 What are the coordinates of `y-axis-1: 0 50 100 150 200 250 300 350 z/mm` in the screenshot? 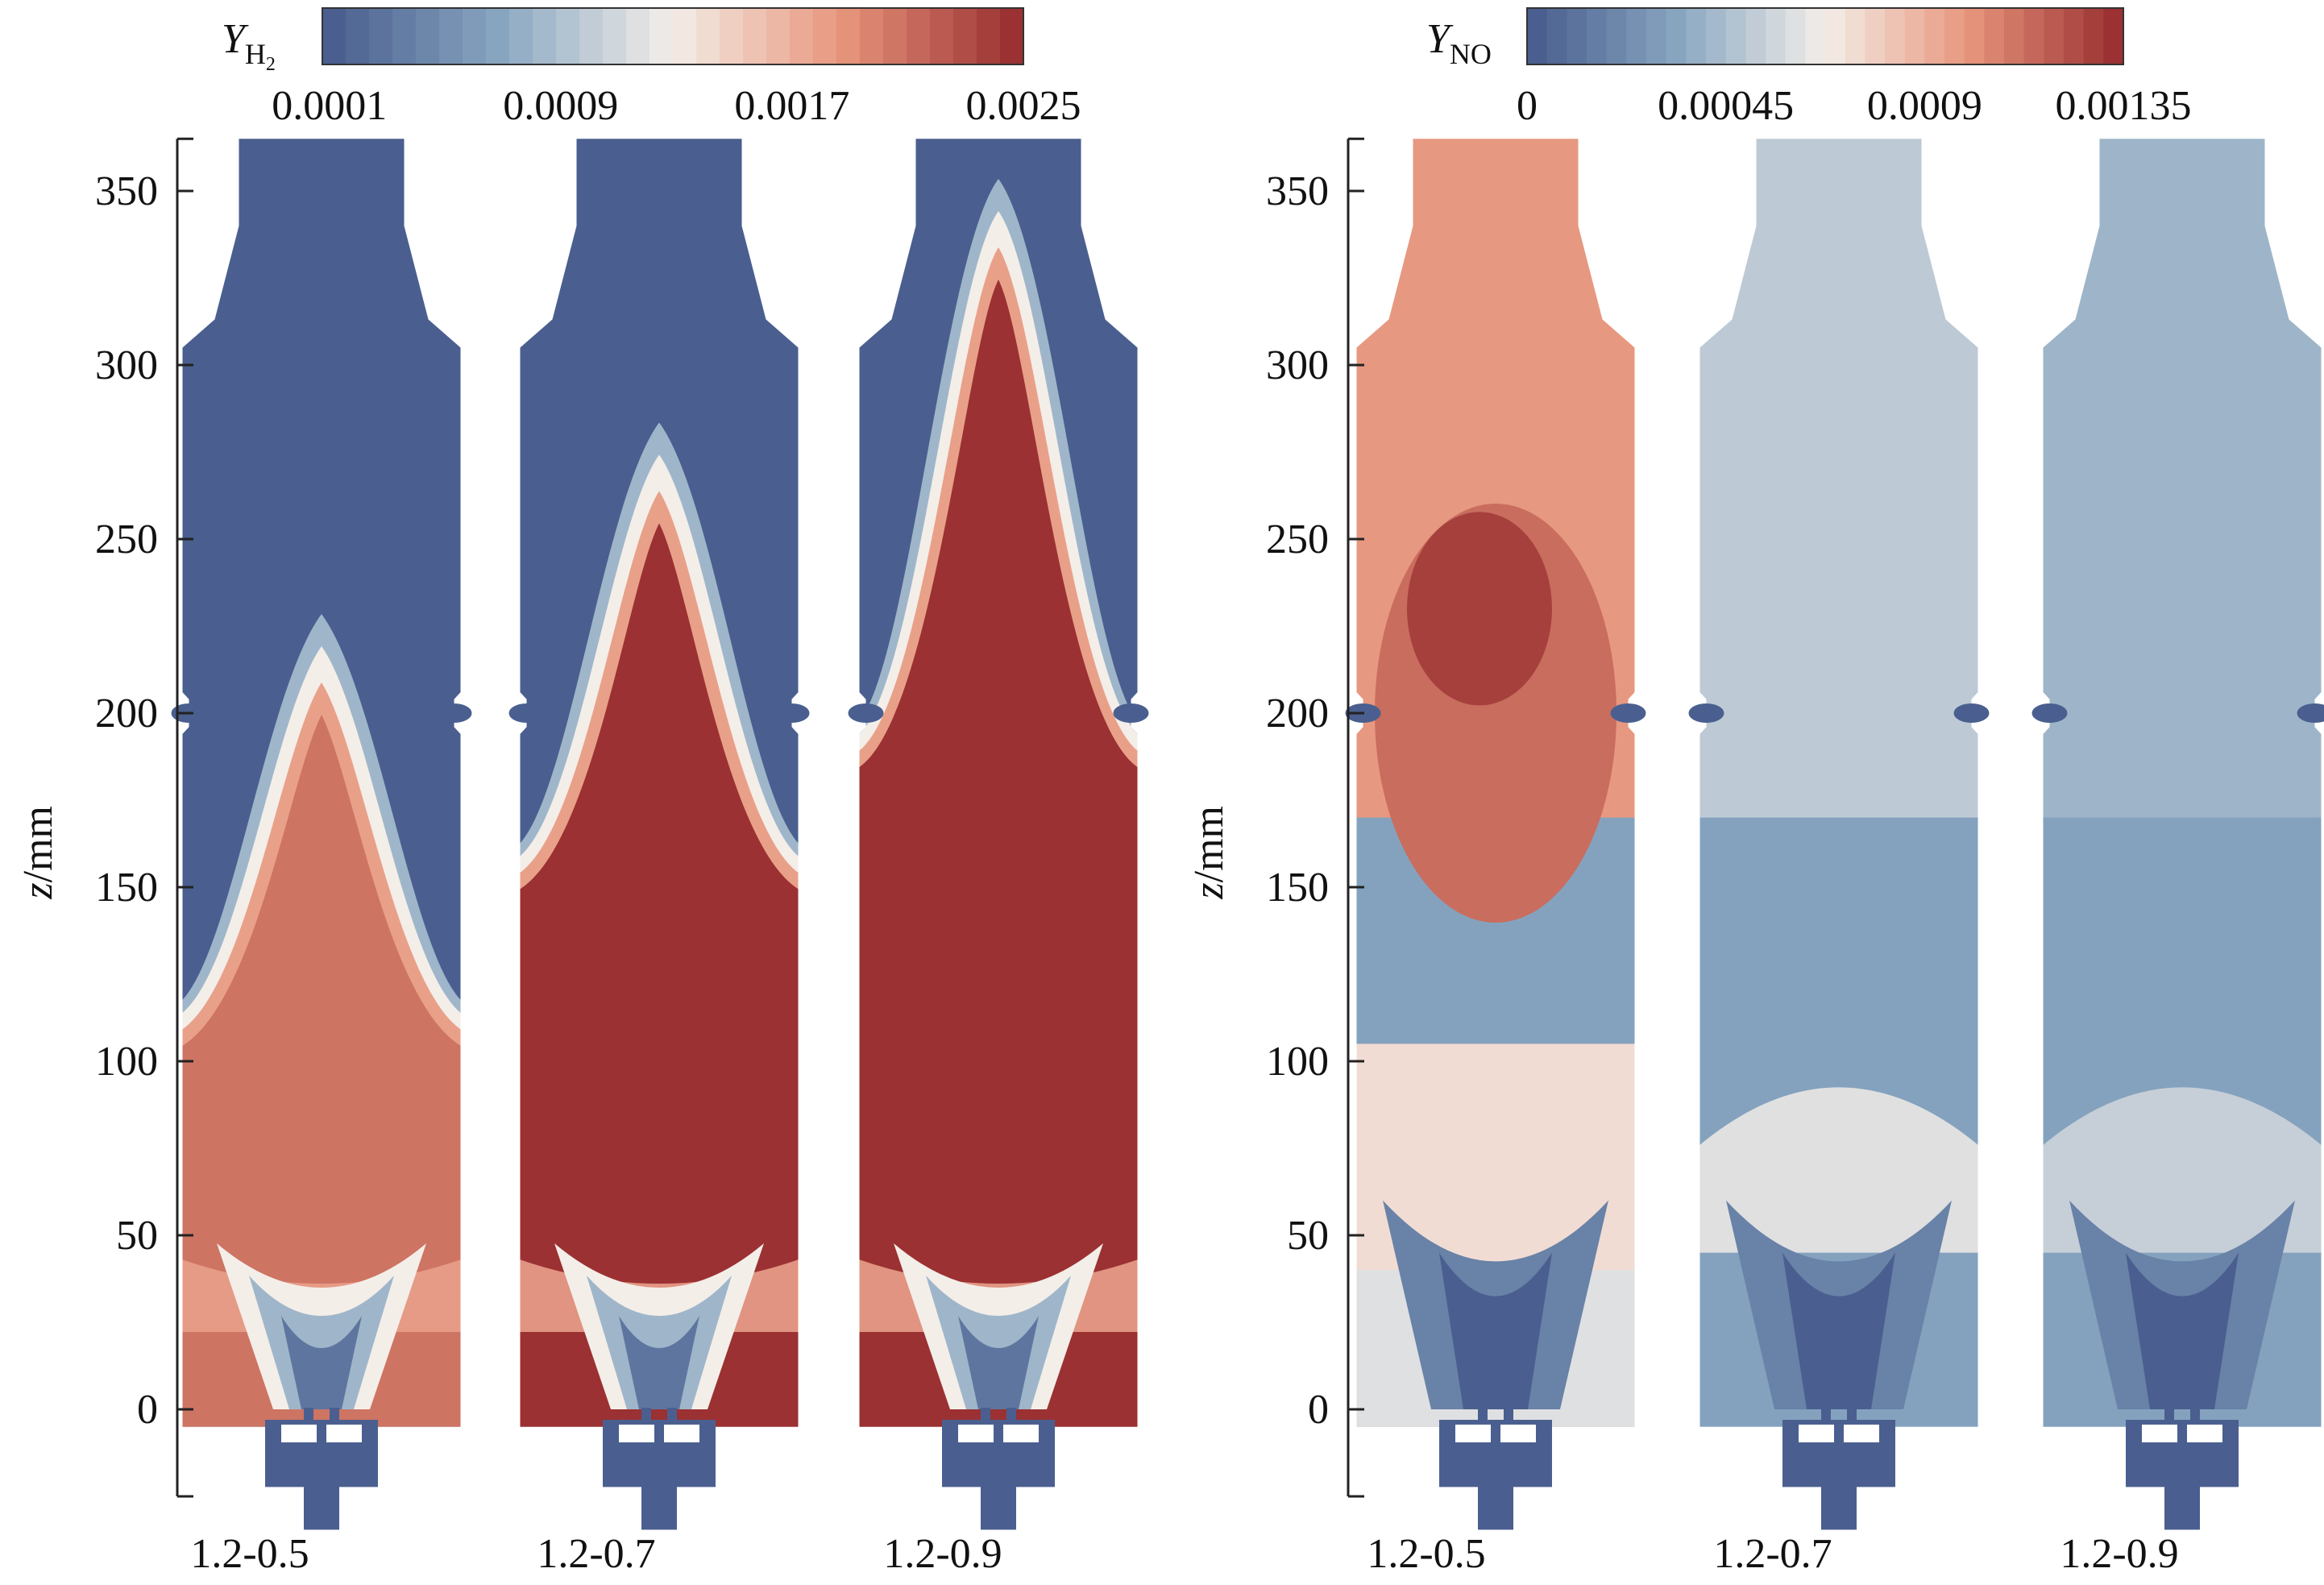 It's located at (1275, 817).